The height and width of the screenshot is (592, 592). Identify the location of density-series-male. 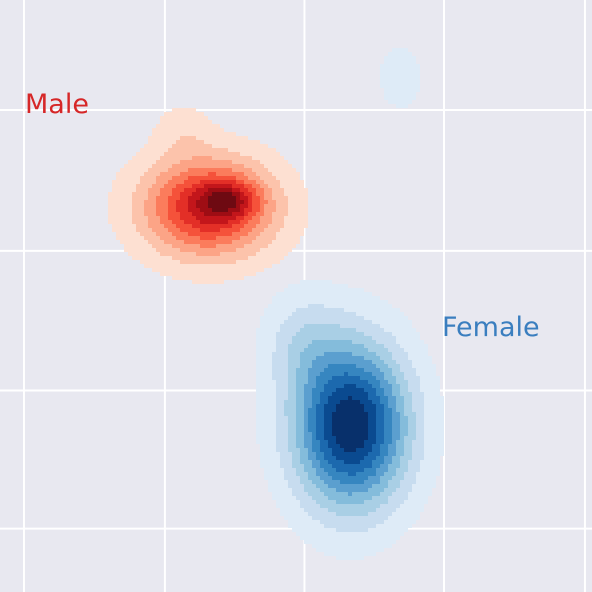
(208, 196).